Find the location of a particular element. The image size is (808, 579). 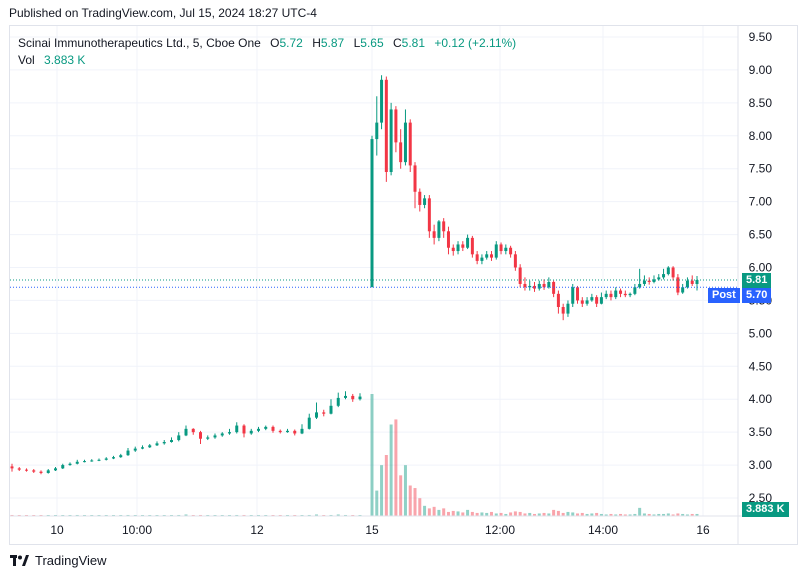

legend-volume-row: Vol 3.883 K is located at coordinates (267, 60).